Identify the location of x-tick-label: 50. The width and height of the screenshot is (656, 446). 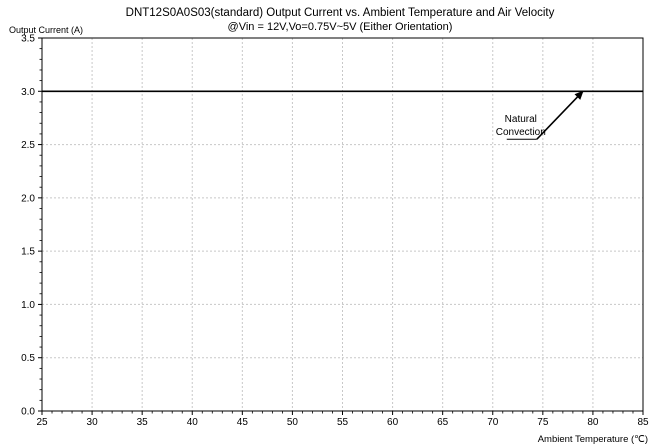
(293, 422).